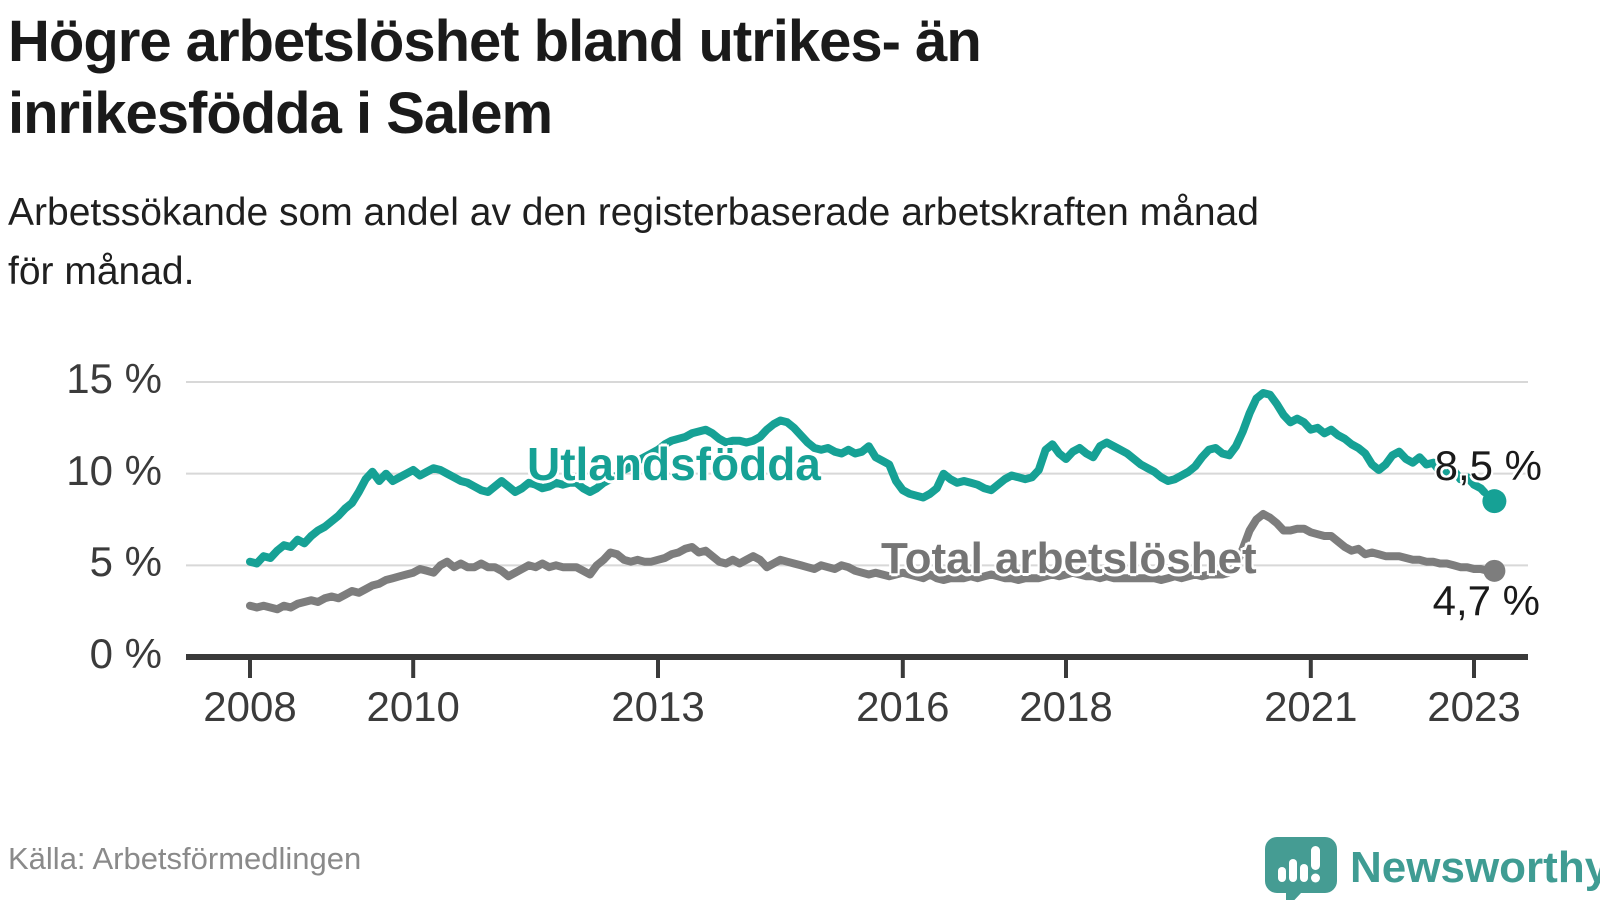 The image size is (1600, 900). I want to click on y-tick-label-5pct: 5 %, so click(125, 562).